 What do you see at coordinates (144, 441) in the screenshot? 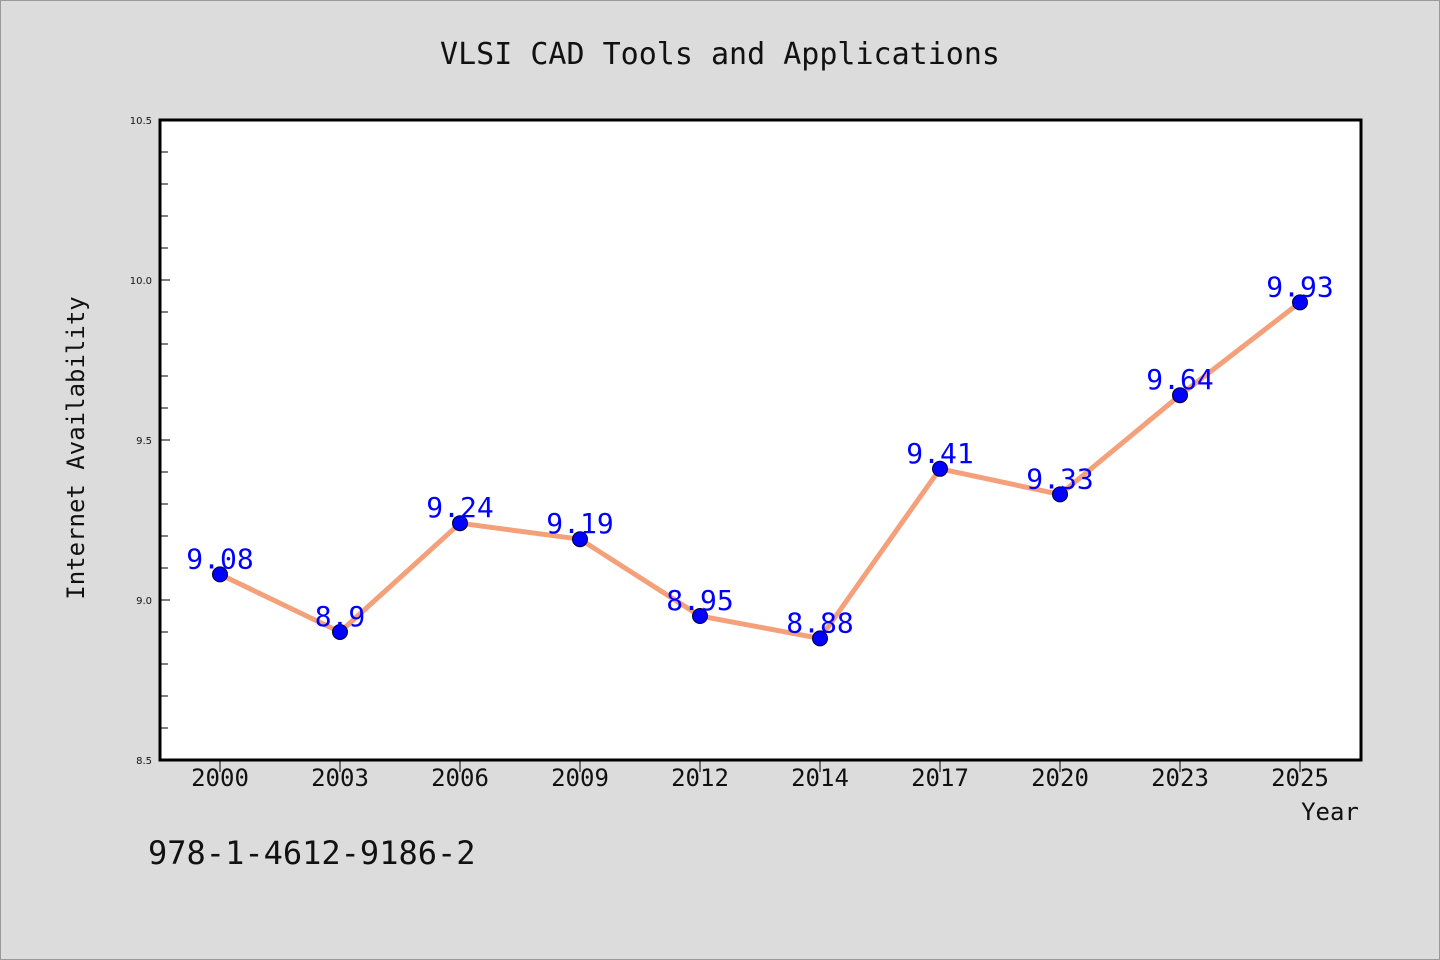
I see `y-tick-label: 9.5` at bounding box center [144, 441].